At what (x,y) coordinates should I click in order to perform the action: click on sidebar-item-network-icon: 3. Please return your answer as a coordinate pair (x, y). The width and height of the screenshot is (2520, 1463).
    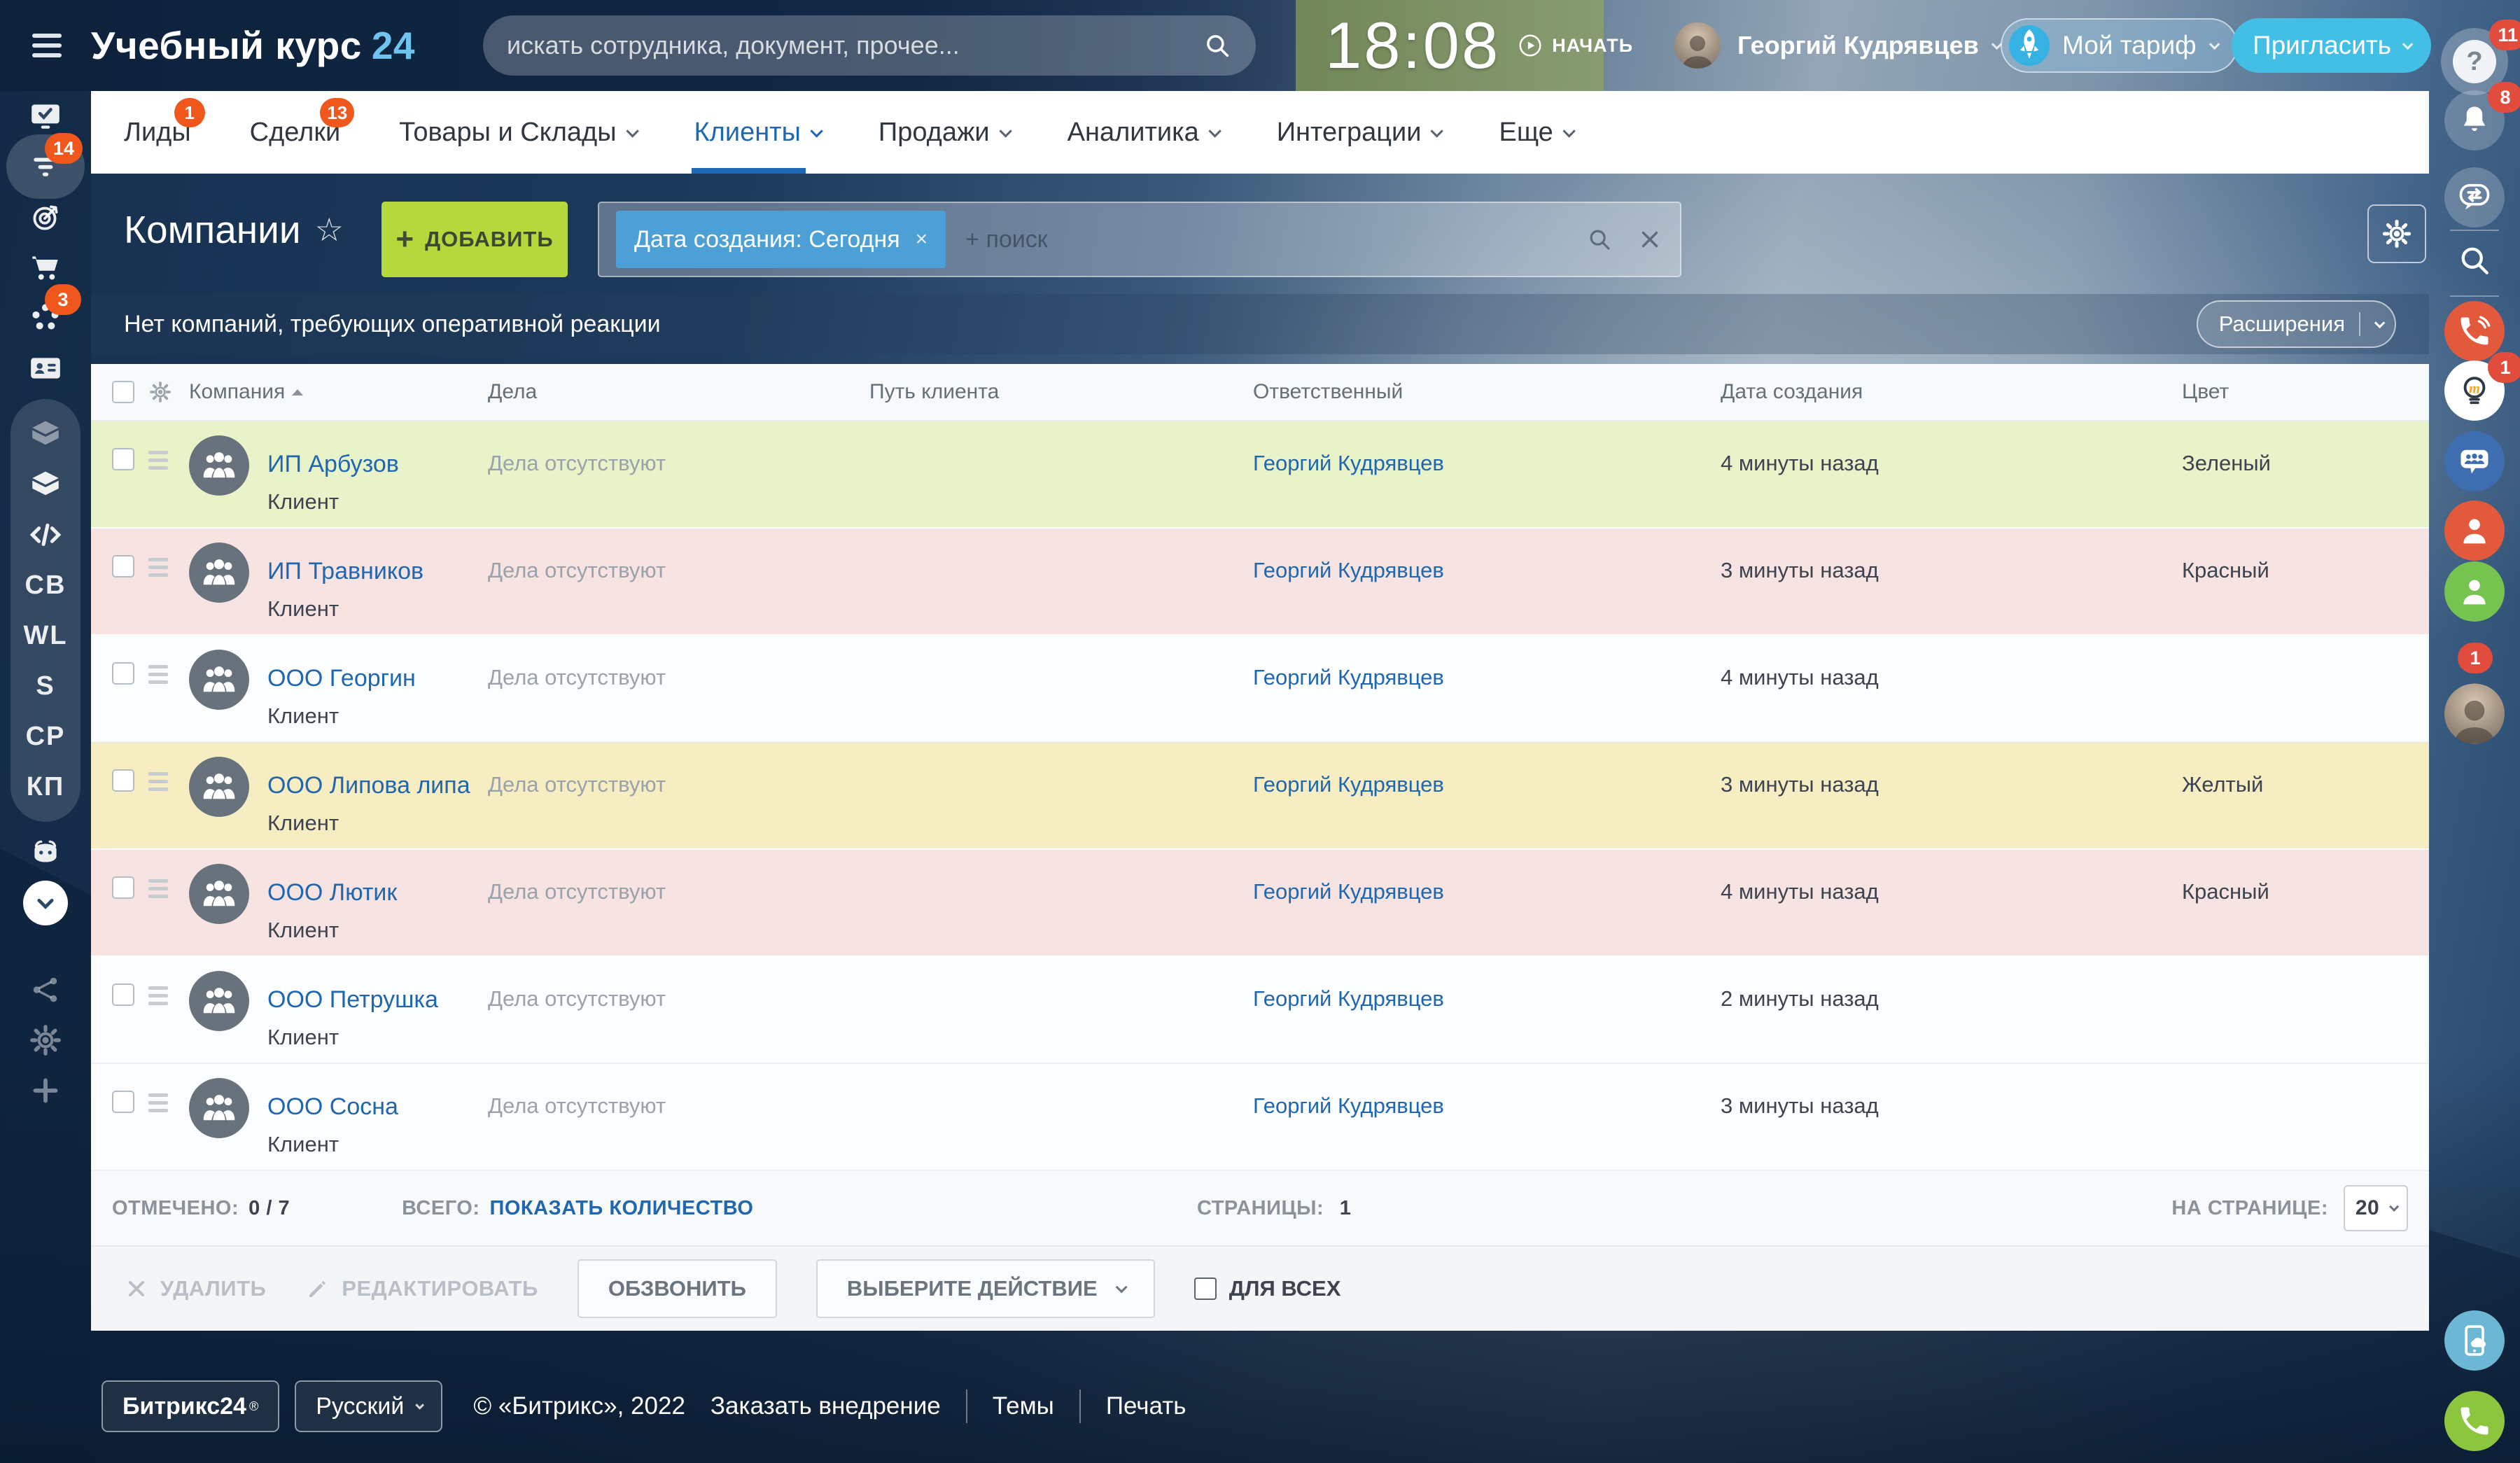
    Looking at the image, I should click on (45, 313).